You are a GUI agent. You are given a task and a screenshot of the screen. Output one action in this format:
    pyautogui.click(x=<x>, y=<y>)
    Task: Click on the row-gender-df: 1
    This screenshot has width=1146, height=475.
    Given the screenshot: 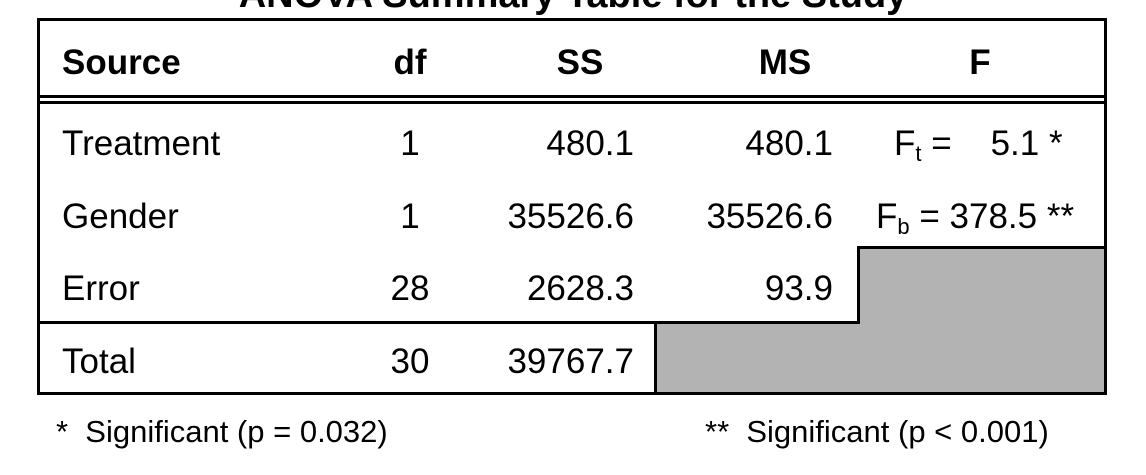 What is the action you would take?
    pyautogui.click(x=410, y=216)
    